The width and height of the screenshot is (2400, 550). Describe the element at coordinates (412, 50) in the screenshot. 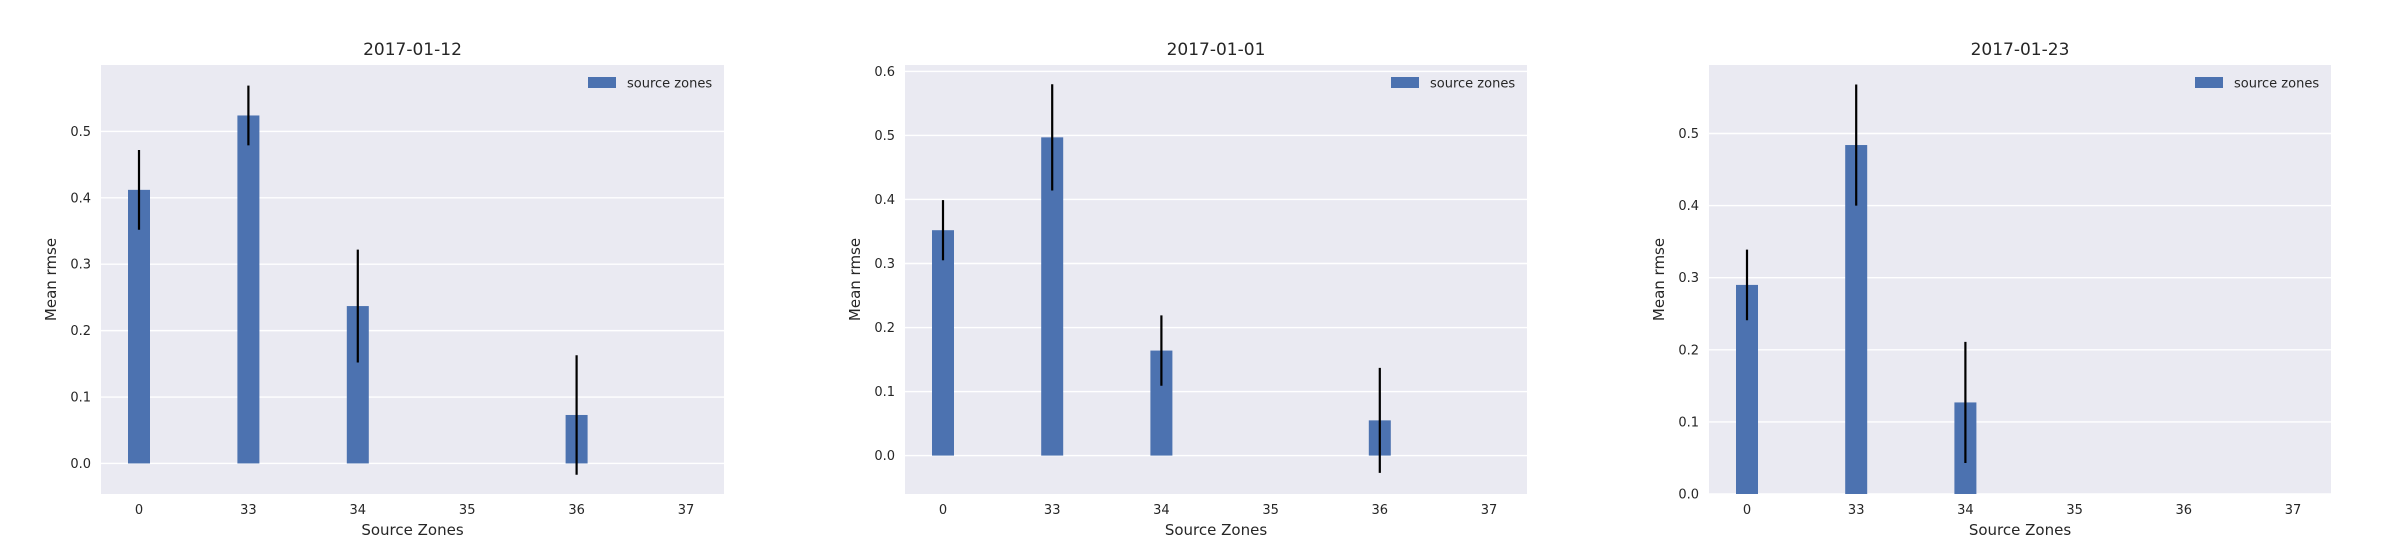

I see `chart-title: 2017-01-12` at that location.